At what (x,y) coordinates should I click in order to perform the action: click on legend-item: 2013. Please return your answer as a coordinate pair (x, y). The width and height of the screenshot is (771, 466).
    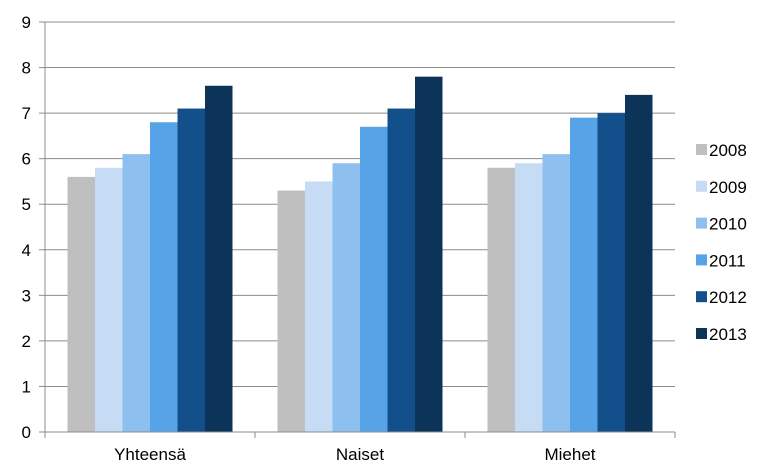
    Looking at the image, I should click on (721, 334).